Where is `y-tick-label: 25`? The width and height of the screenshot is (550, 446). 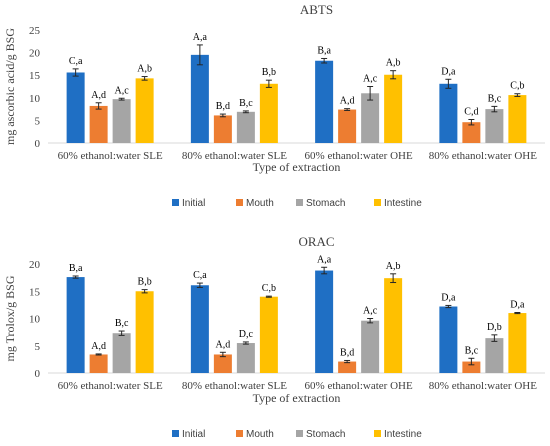 y-tick-label: 25 is located at coordinates (35, 31).